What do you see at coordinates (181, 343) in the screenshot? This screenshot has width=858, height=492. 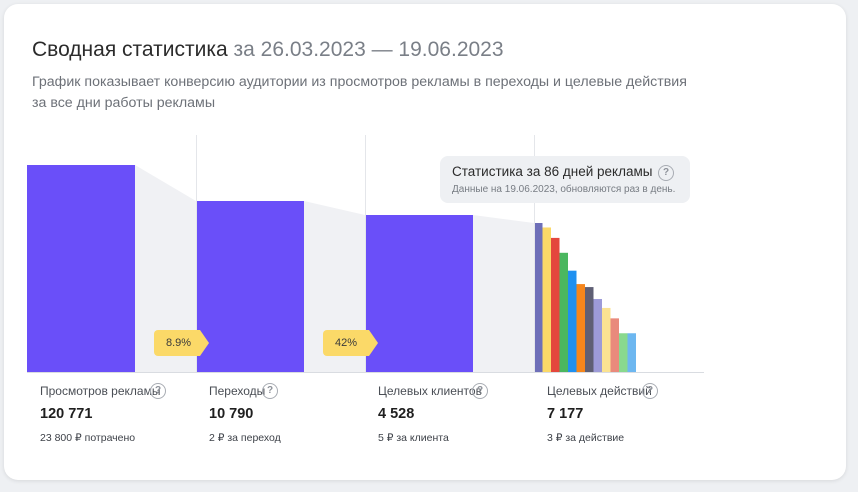 I see `conversion-badge: 8.9%` at bounding box center [181, 343].